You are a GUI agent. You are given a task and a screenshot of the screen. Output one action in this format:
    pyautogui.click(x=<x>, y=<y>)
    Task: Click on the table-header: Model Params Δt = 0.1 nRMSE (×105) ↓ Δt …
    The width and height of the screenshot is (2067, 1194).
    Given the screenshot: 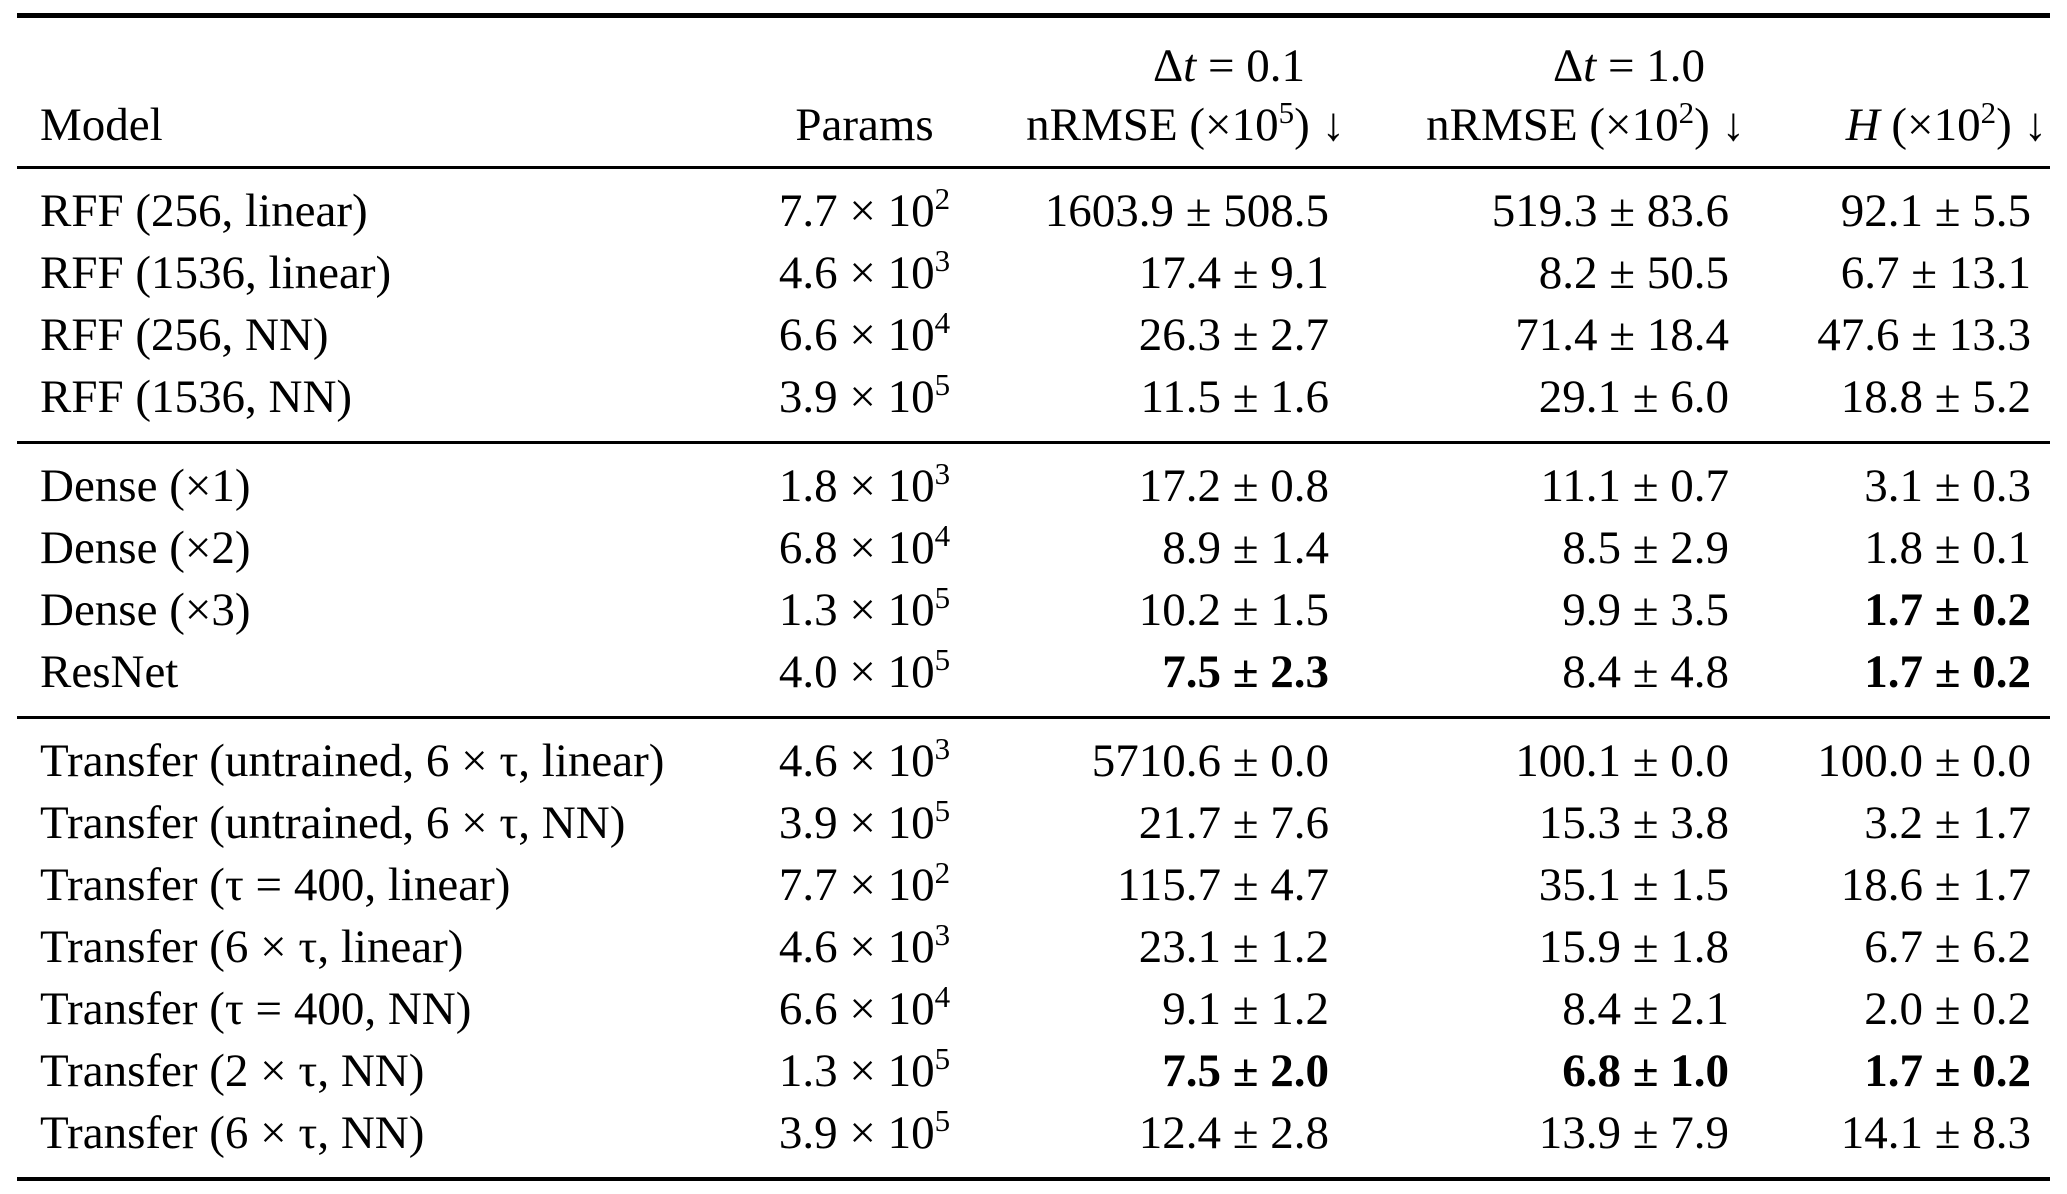 What is the action you would take?
    pyautogui.click(x=1033, y=92)
    